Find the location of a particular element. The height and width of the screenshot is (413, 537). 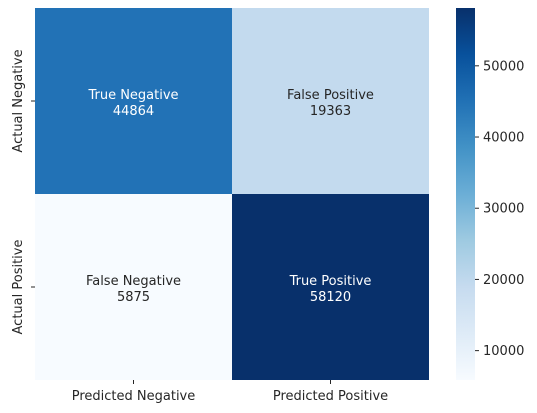

y-tick-label: Actual Negative is located at coordinates (18, 100).